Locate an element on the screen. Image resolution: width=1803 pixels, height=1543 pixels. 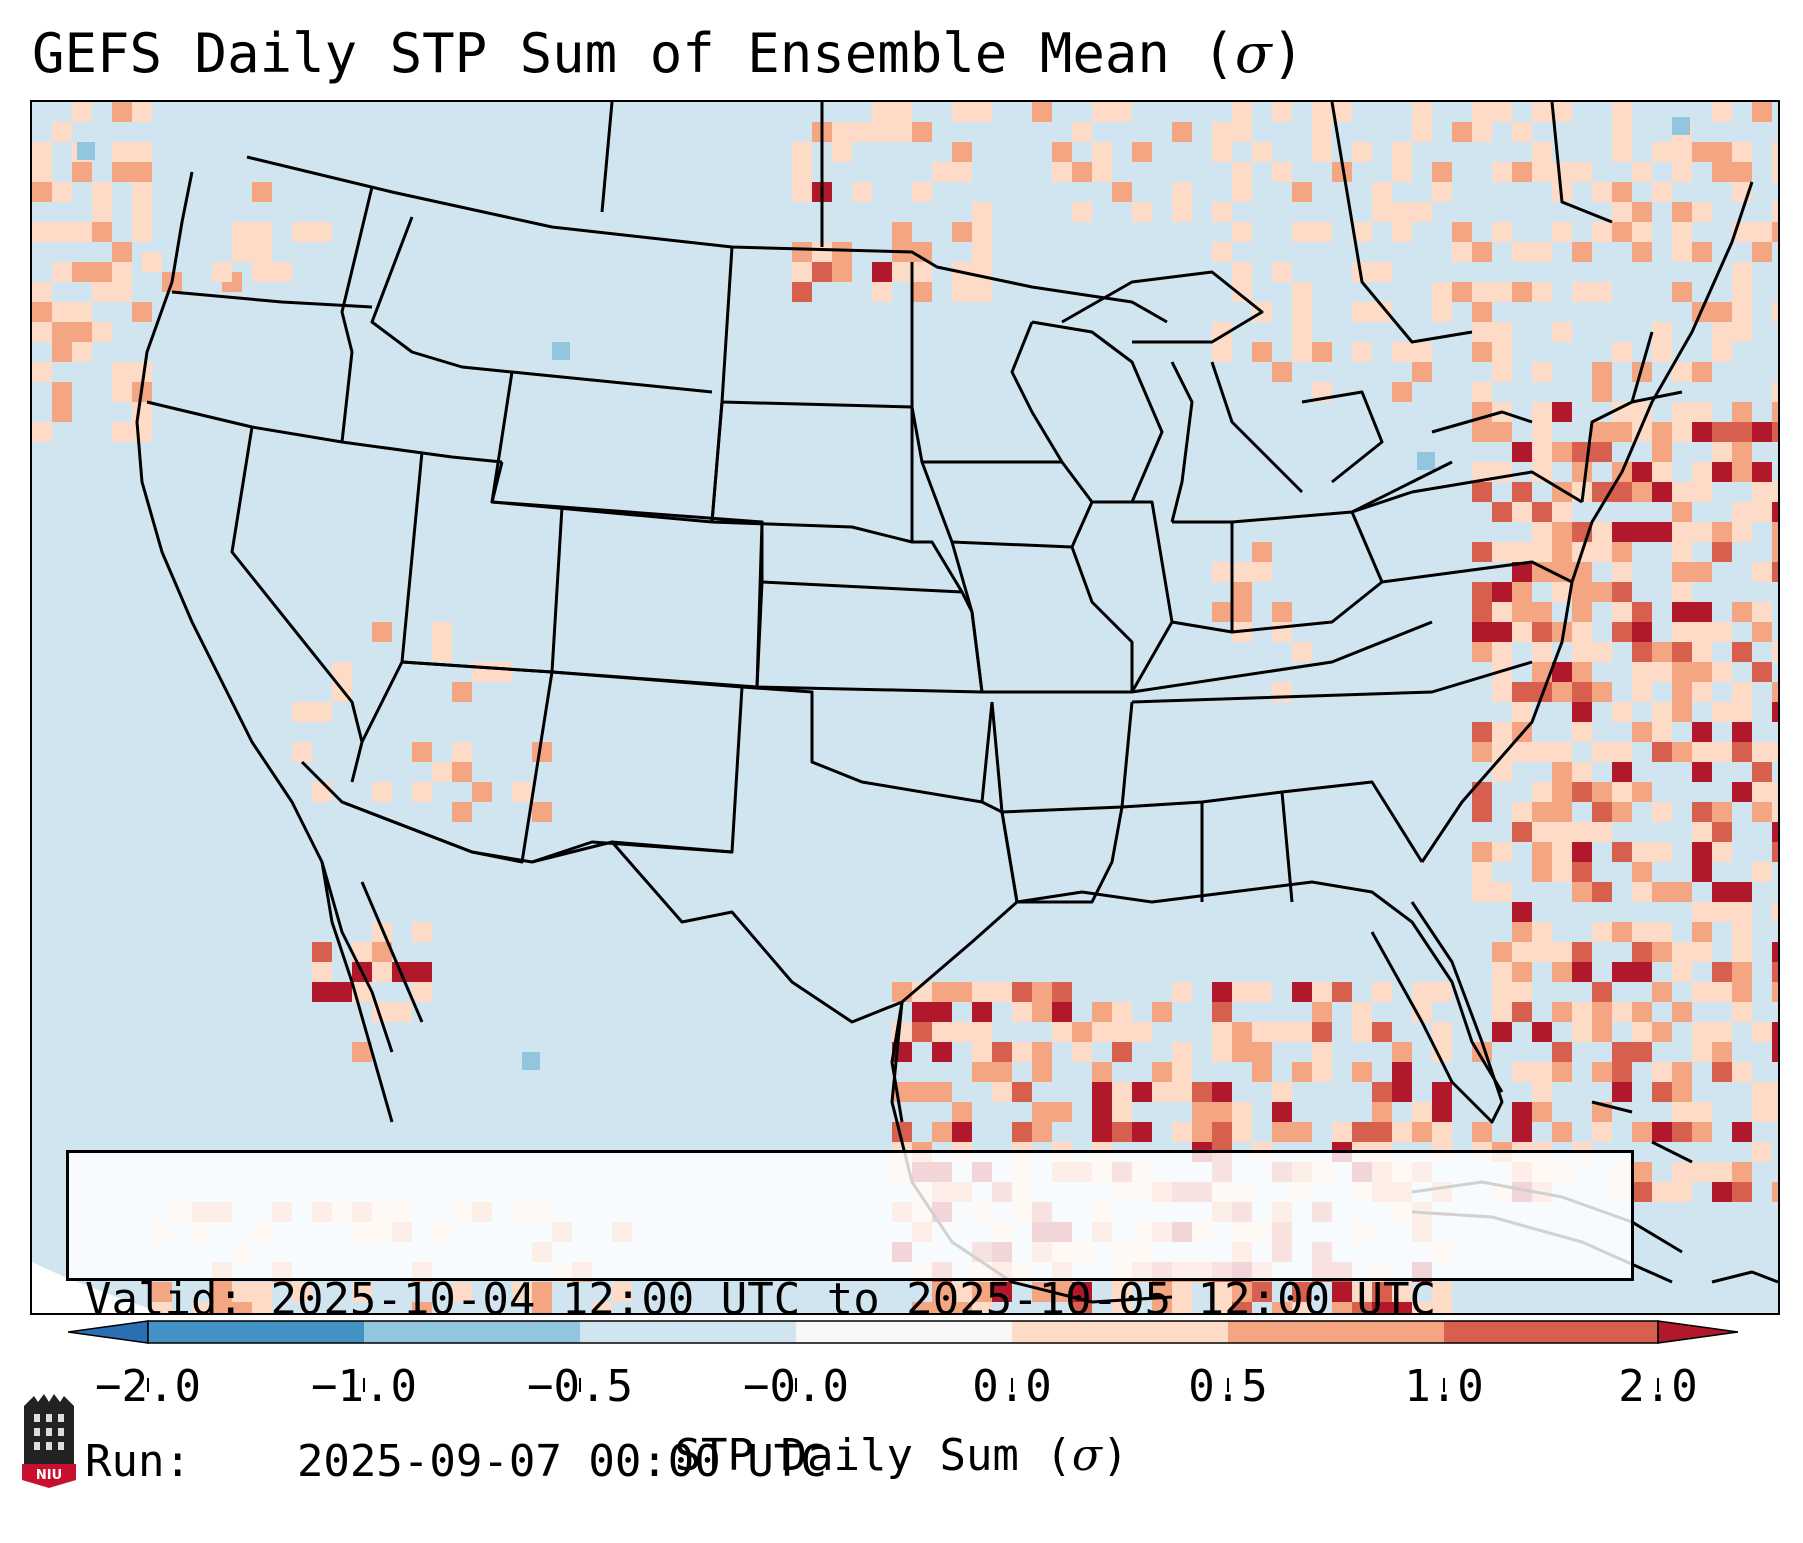
sd-border is located at coordinates (812, 472).